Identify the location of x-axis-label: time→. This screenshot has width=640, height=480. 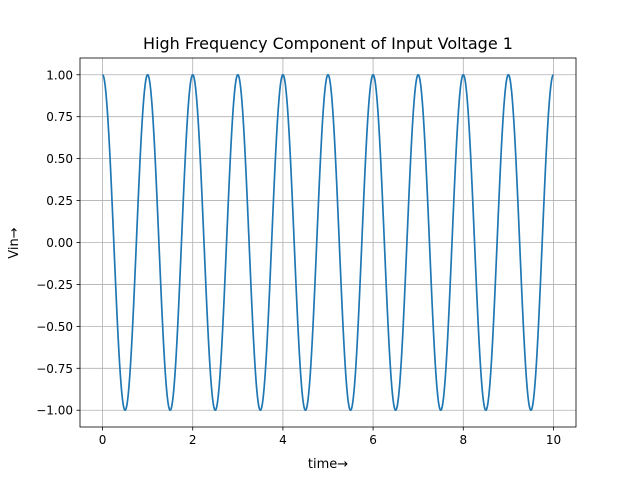
(328, 464).